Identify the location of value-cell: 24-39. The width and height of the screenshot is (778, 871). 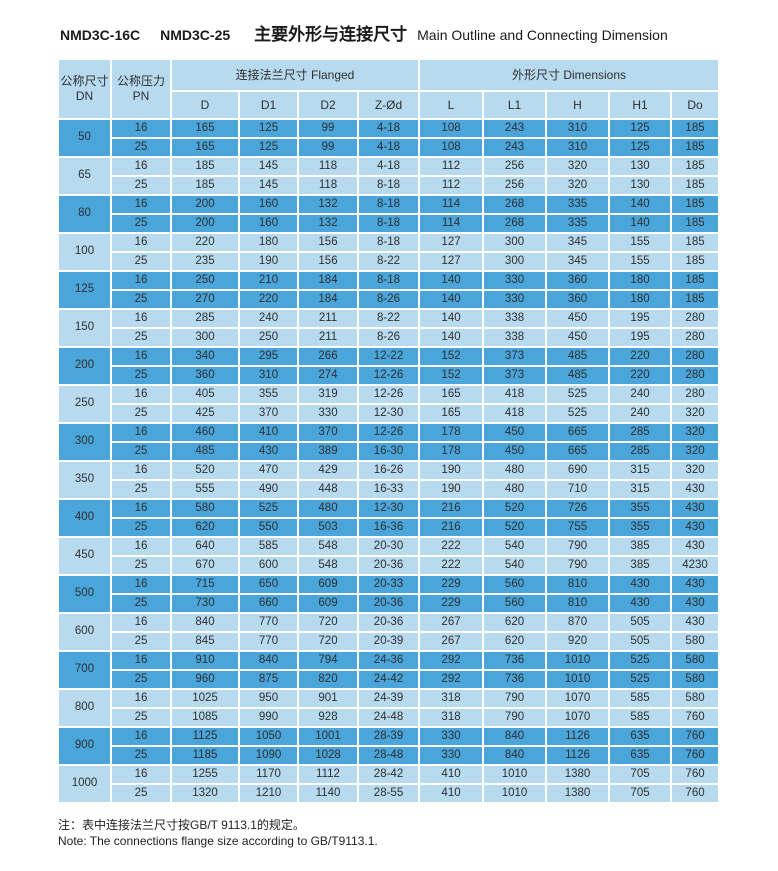
(388, 698).